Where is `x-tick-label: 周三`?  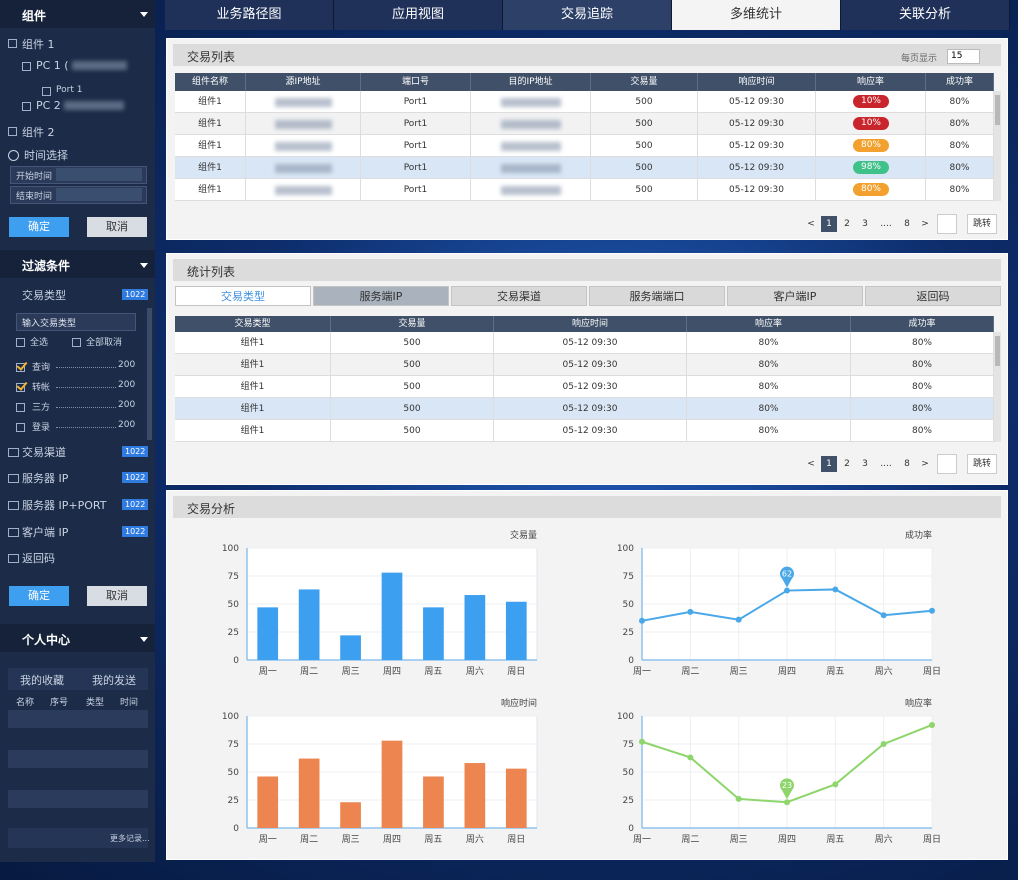
x-tick-label: 周三 is located at coordinates (739, 839).